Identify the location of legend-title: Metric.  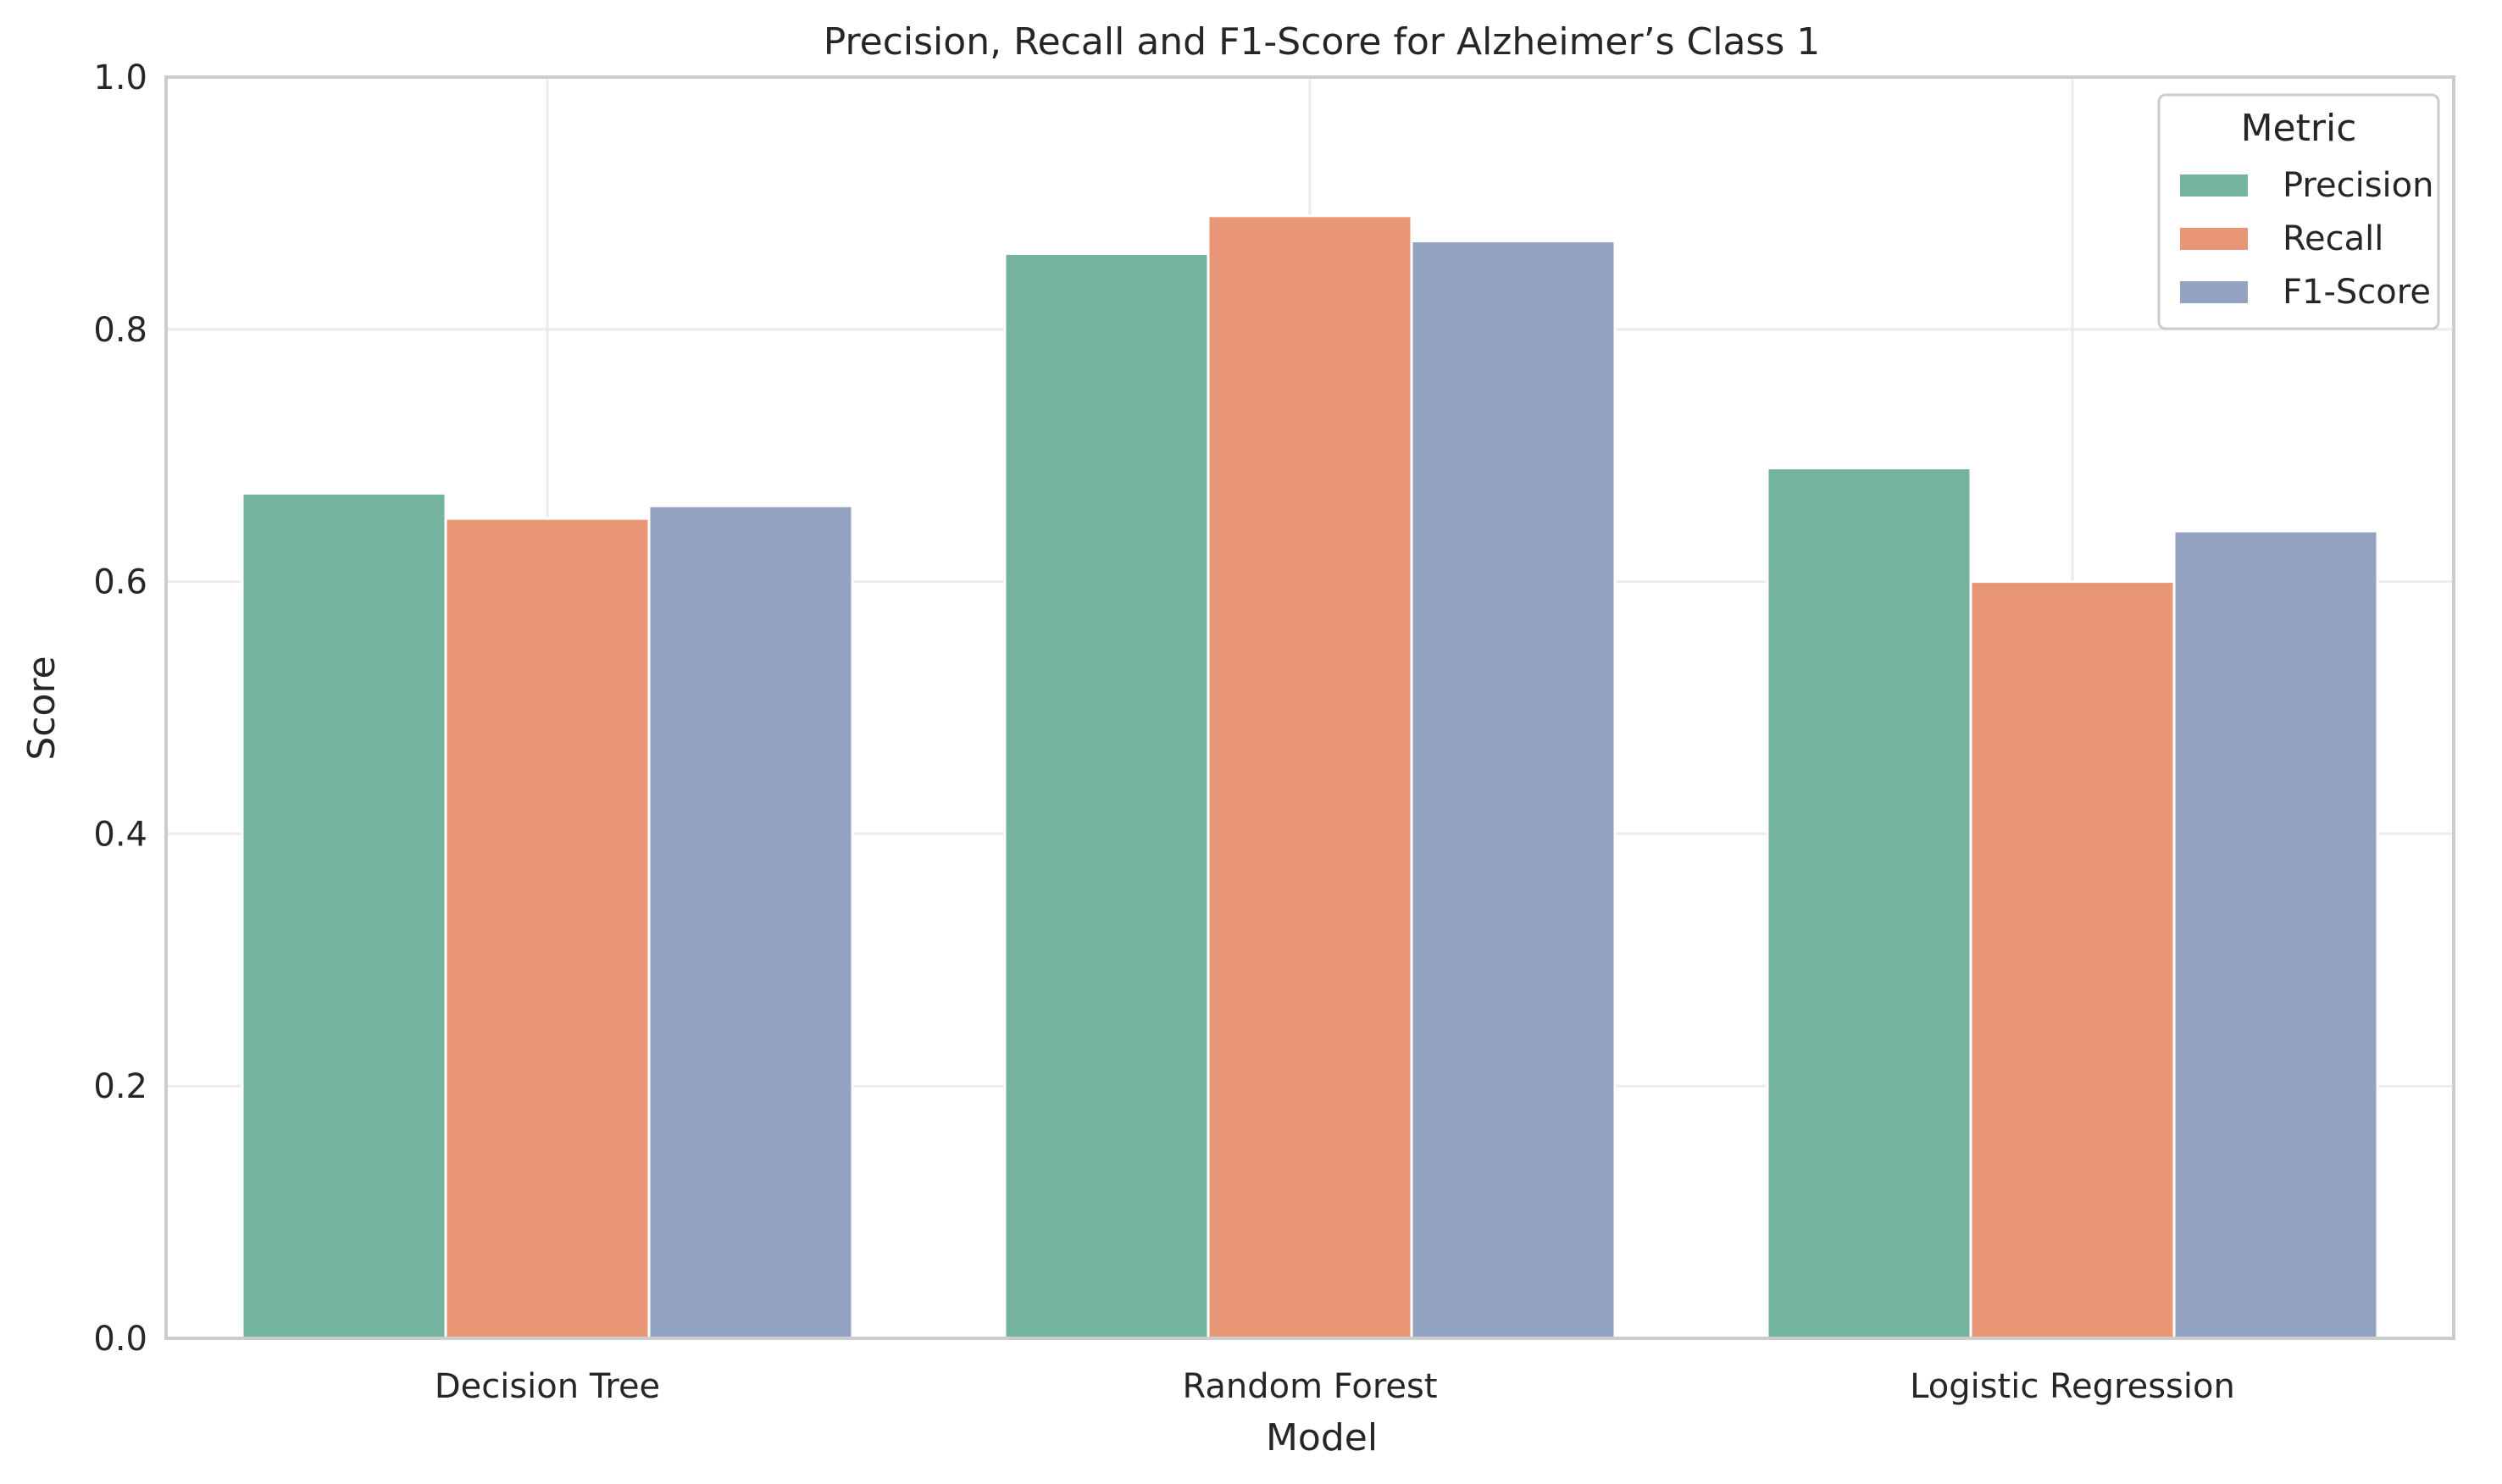
(2299, 128).